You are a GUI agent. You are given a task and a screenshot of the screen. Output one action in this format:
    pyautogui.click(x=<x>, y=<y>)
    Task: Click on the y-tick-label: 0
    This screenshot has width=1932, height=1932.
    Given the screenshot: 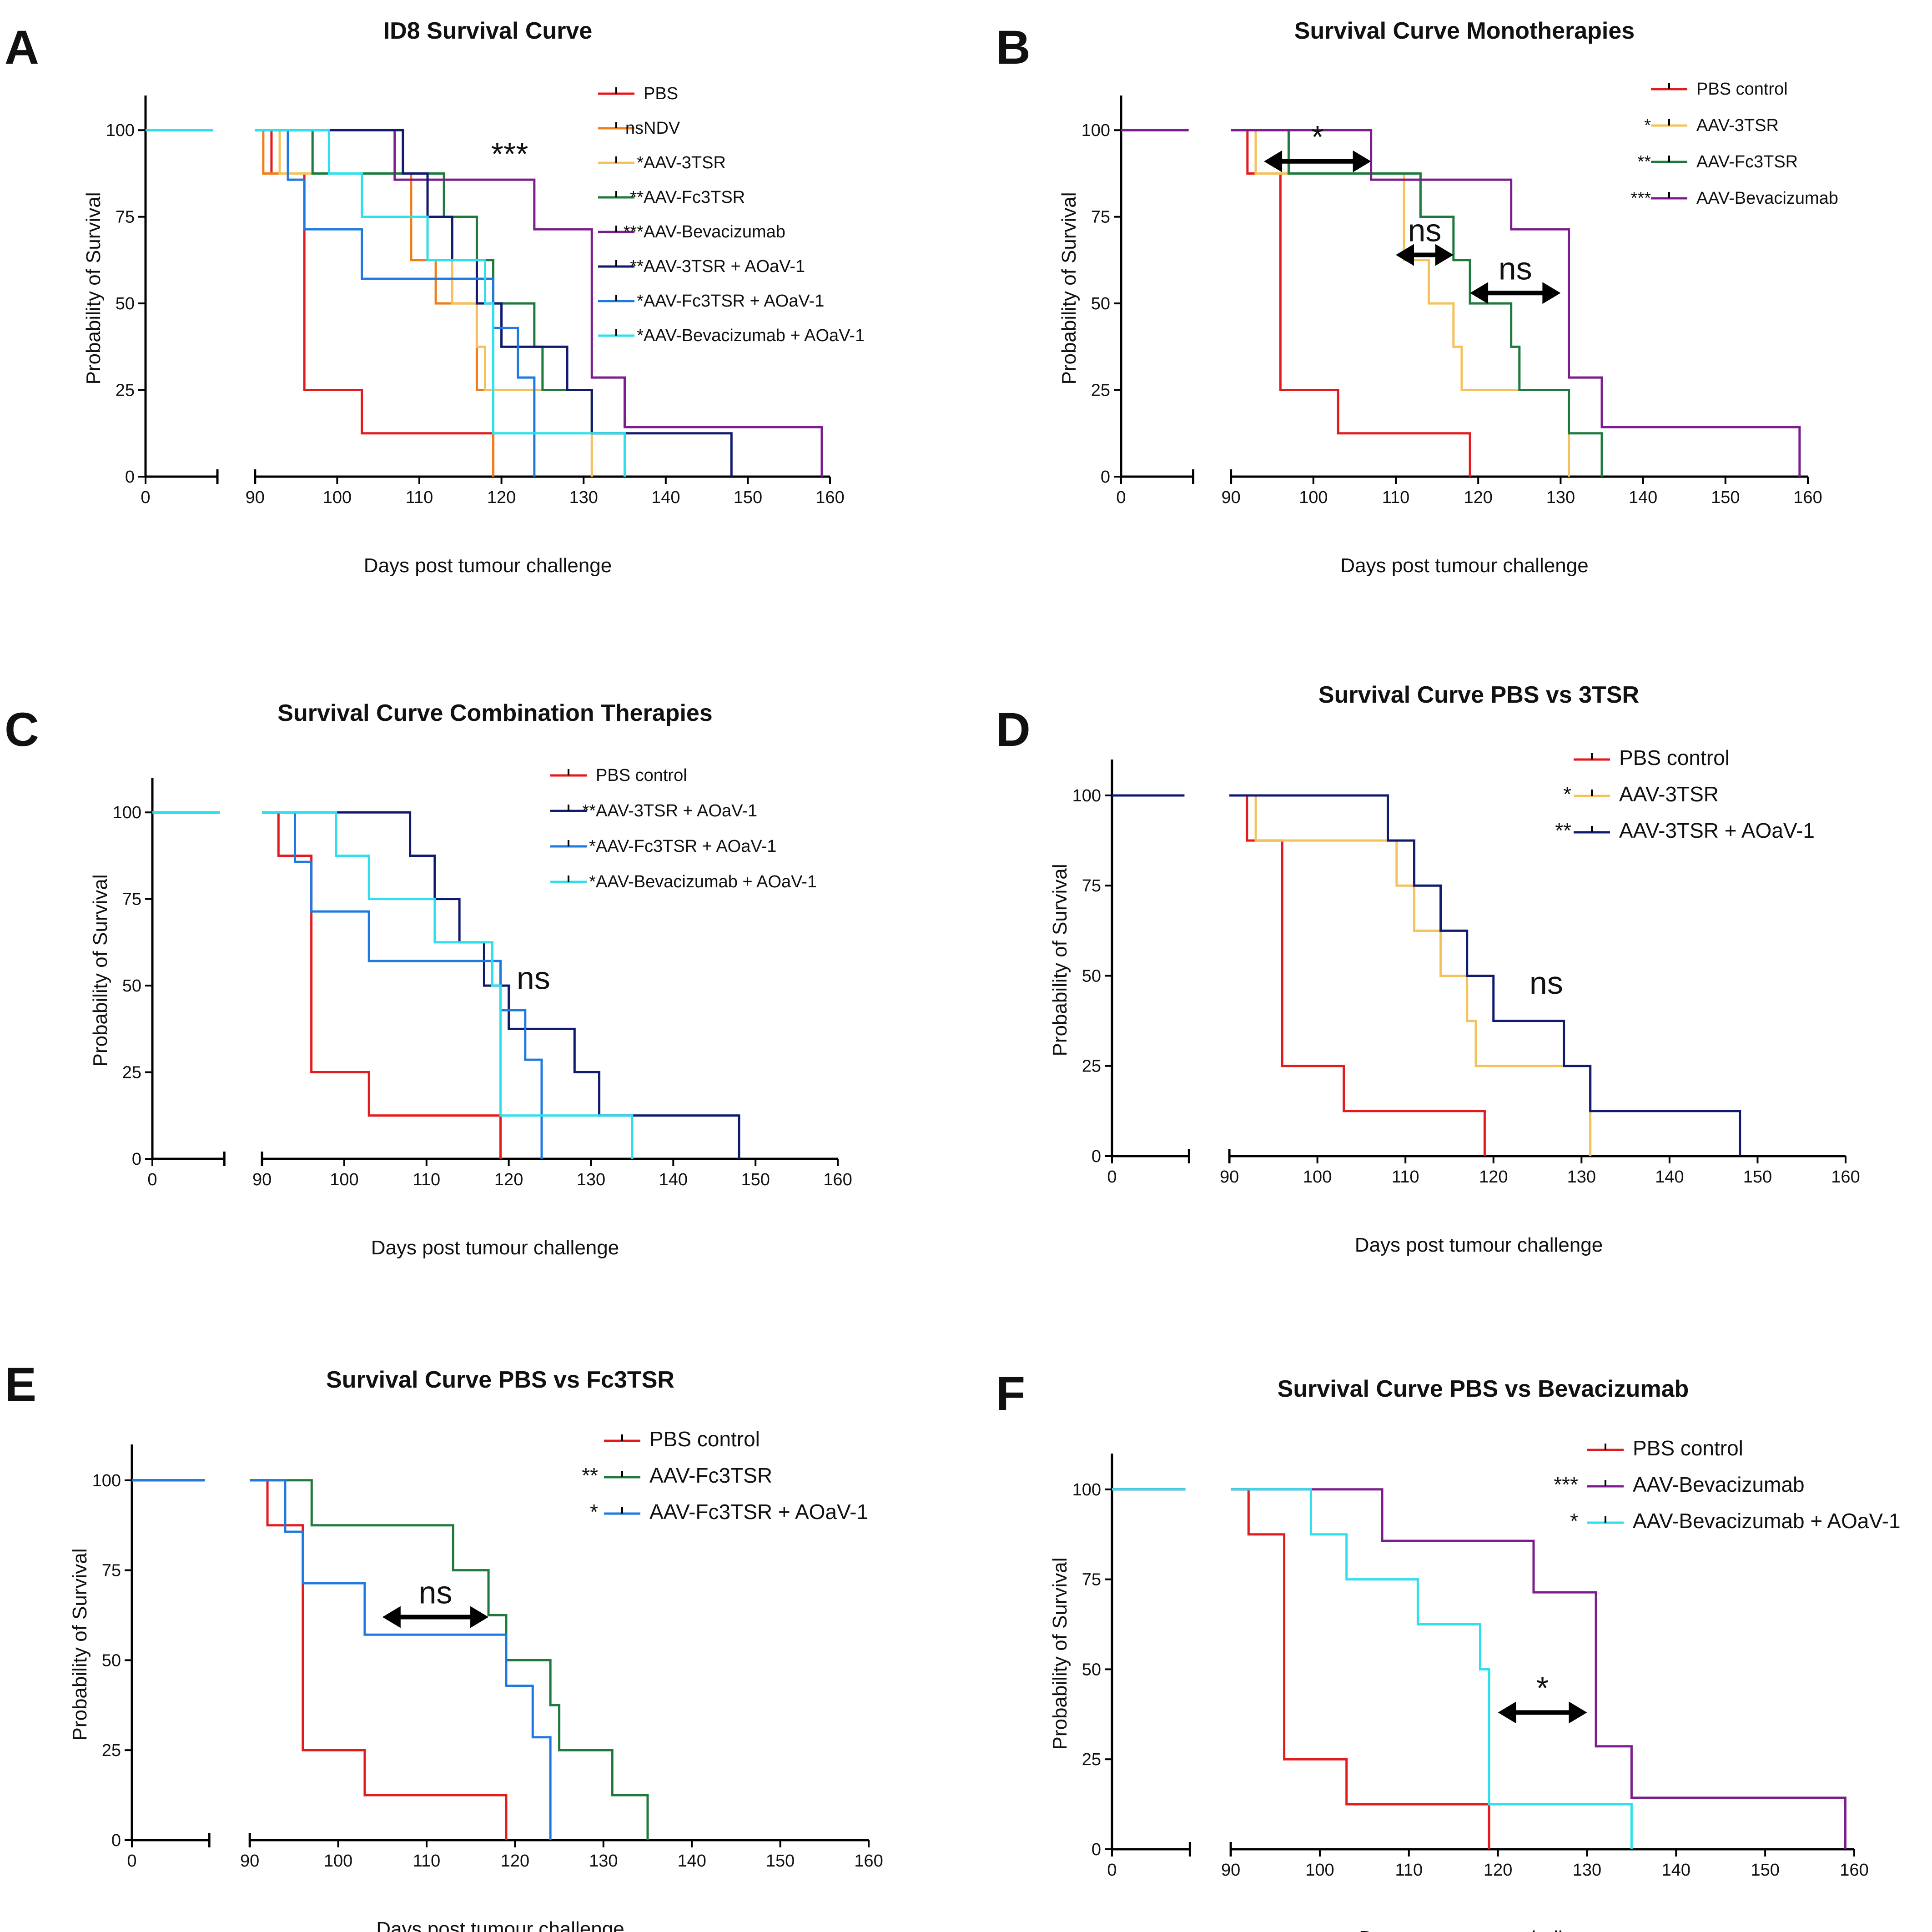 What is the action you would take?
    pyautogui.click(x=136, y=1159)
    